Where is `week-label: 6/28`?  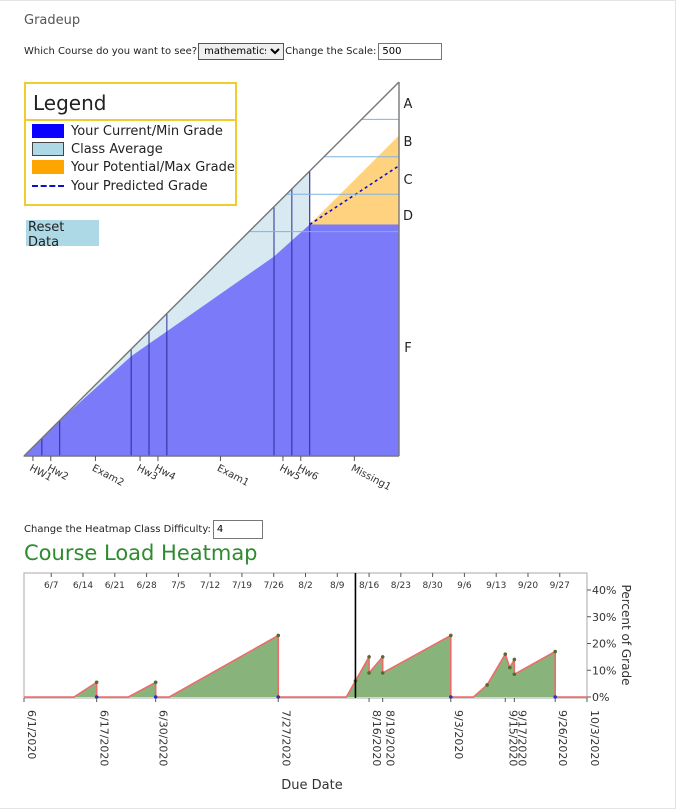 week-label: 6/28 is located at coordinates (146, 586).